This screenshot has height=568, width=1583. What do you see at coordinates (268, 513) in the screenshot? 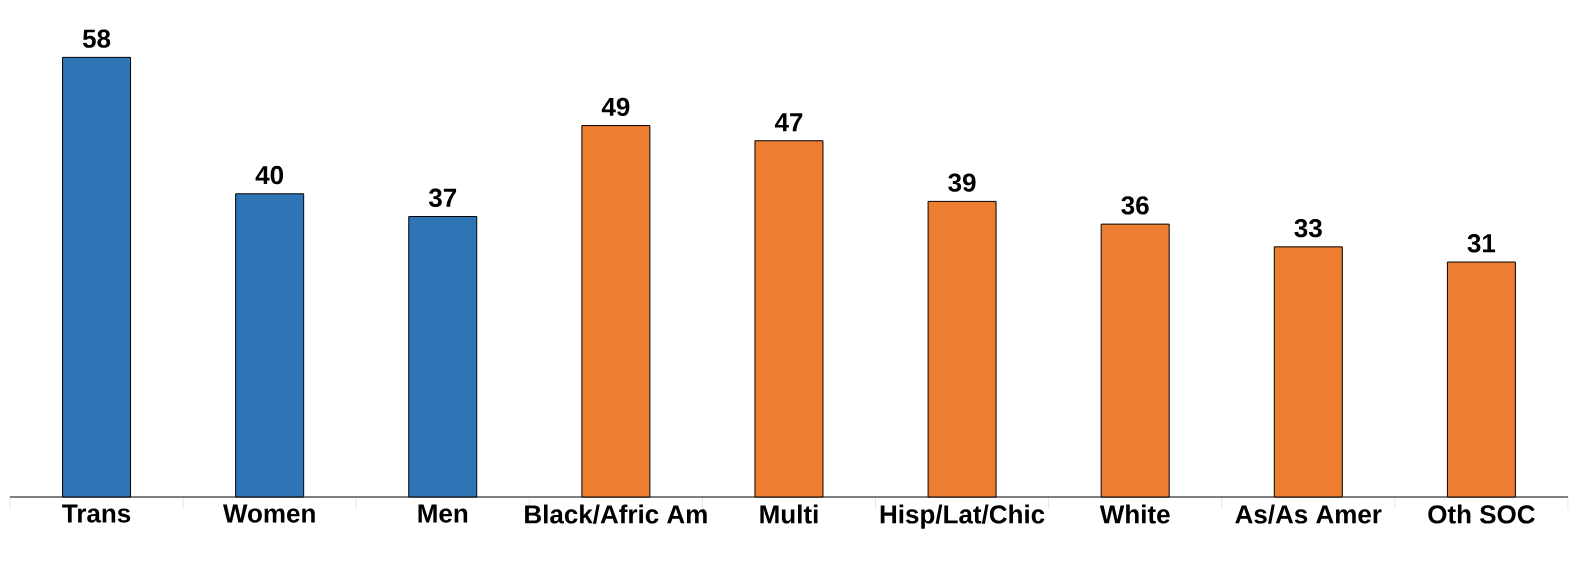
I see `x-tick-label: Women` at bounding box center [268, 513].